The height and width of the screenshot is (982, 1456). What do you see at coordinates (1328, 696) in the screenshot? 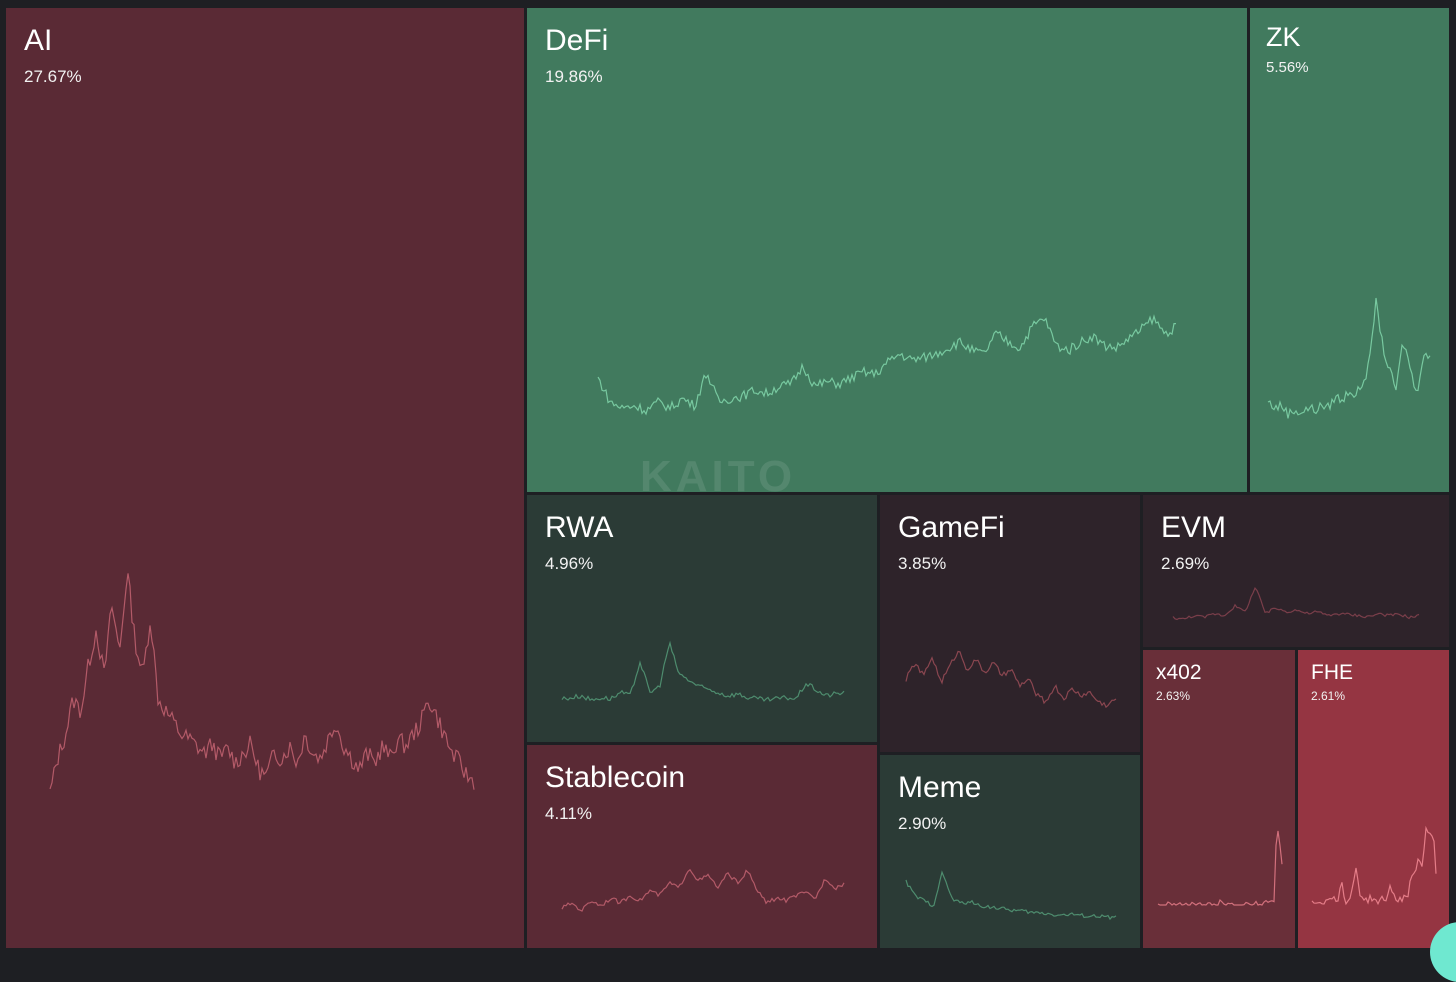
I see `tile-share: 2.61%` at bounding box center [1328, 696].